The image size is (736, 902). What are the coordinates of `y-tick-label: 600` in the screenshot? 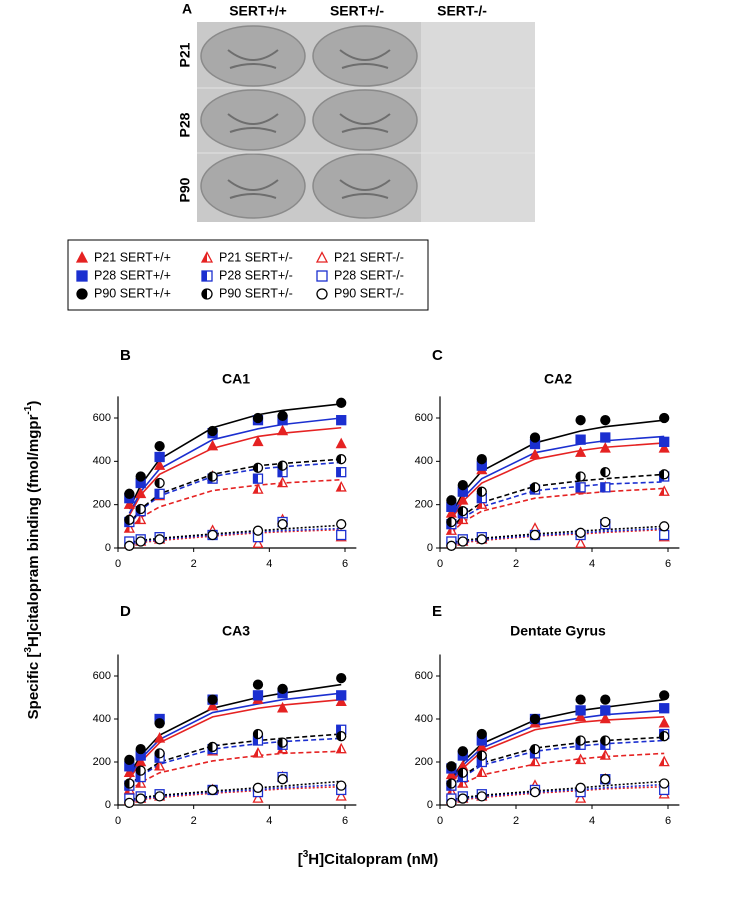 It's located at (102, 676).